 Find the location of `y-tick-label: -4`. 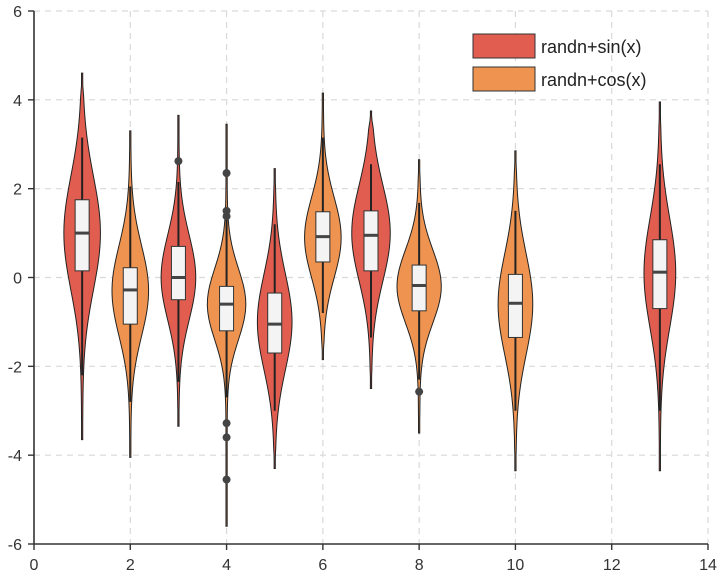

y-tick-label: -4 is located at coordinates (15, 456).